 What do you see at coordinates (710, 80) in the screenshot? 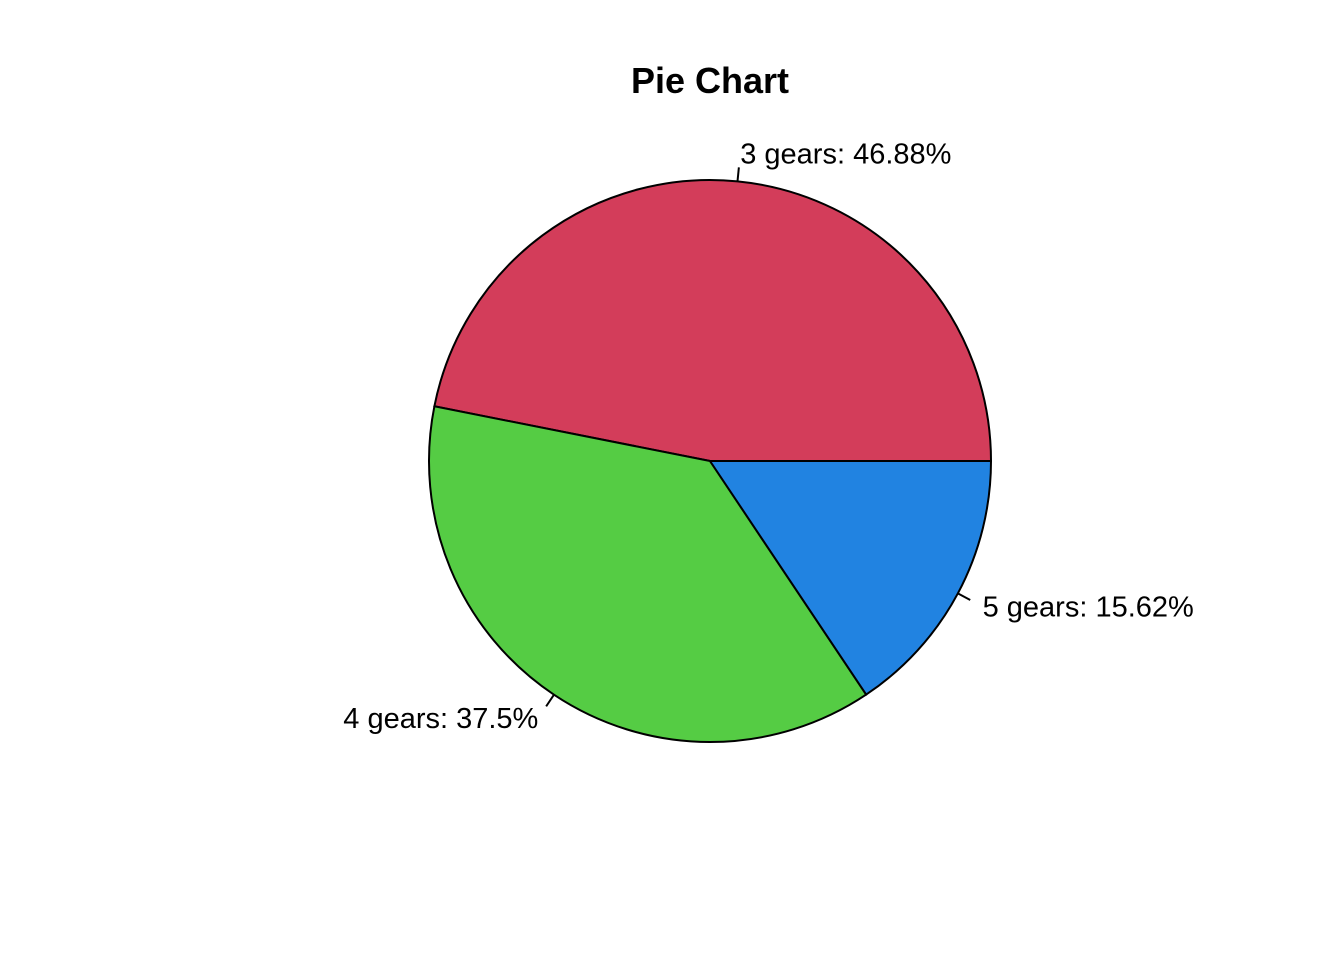
I see `chart-title: Pie Chart` at bounding box center [710, 80].